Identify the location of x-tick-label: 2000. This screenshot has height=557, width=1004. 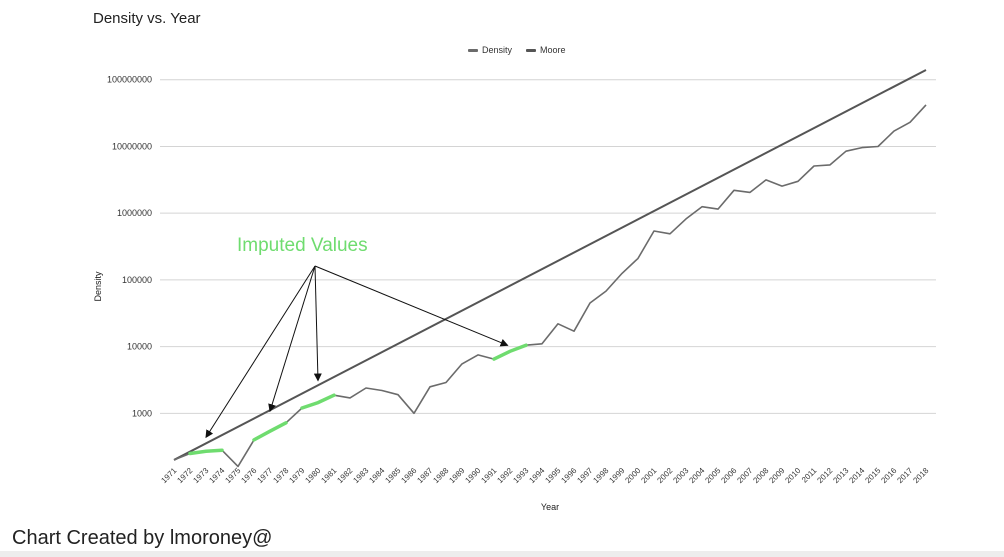
(632, 475).